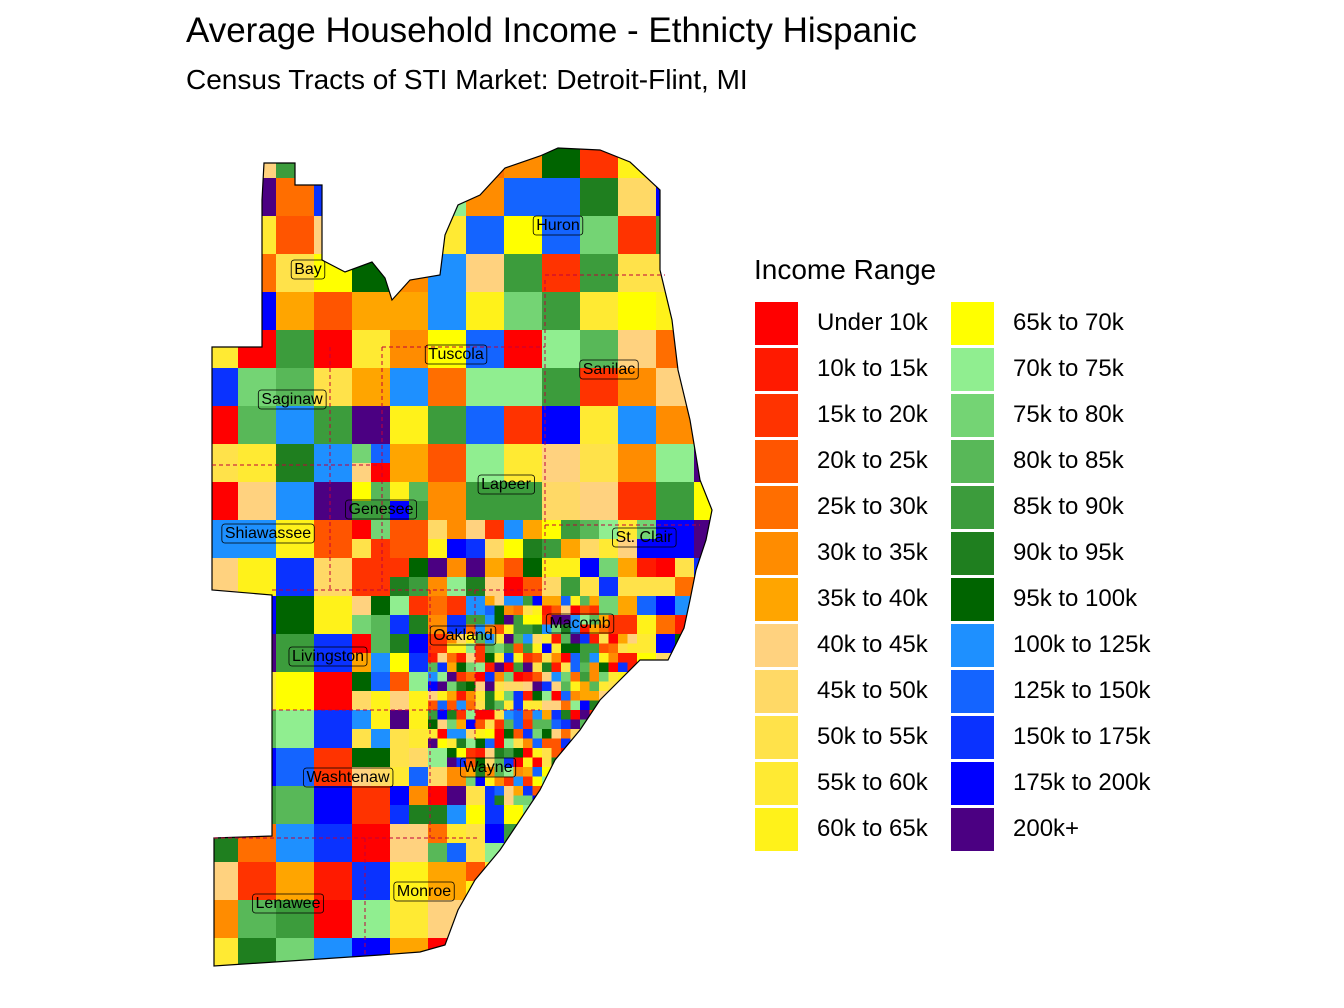 The image size is (1344, 1008). Describe the element at coordinates (268, 533) in the screenshot. I see `county-label-text: Shiawassee` at that location.